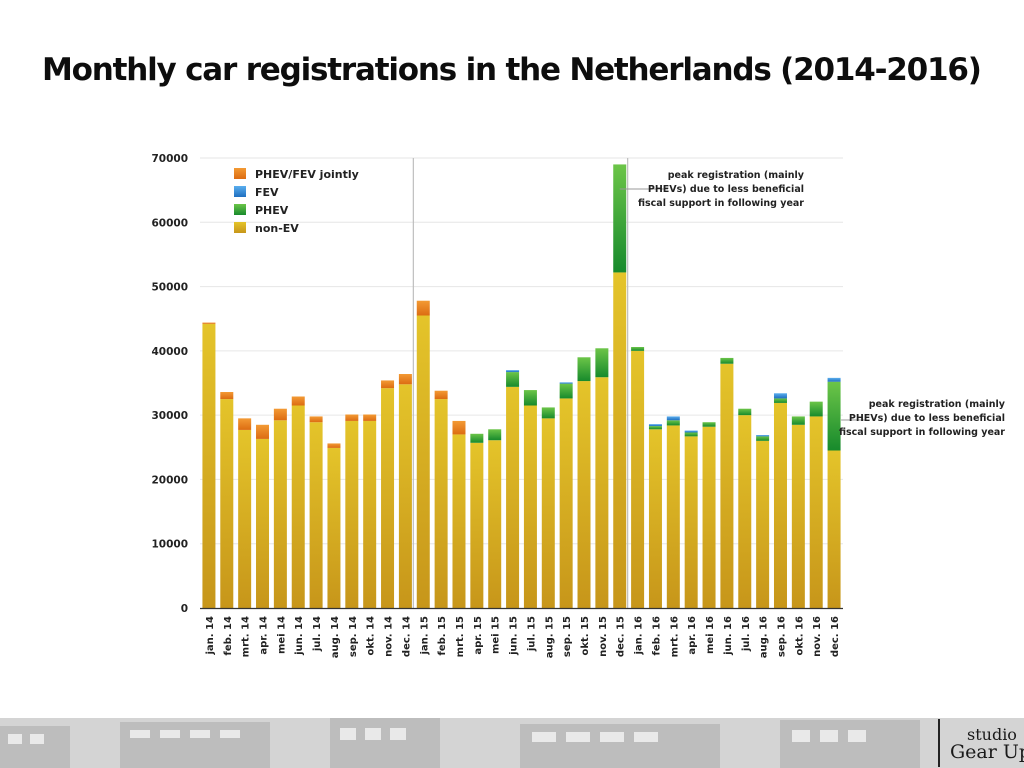 This screenshot has height=768, width=1024. Describe the element at coordinates (389, 636) in the screenshot. I see `x-tick-label: nov. 14` at that location.